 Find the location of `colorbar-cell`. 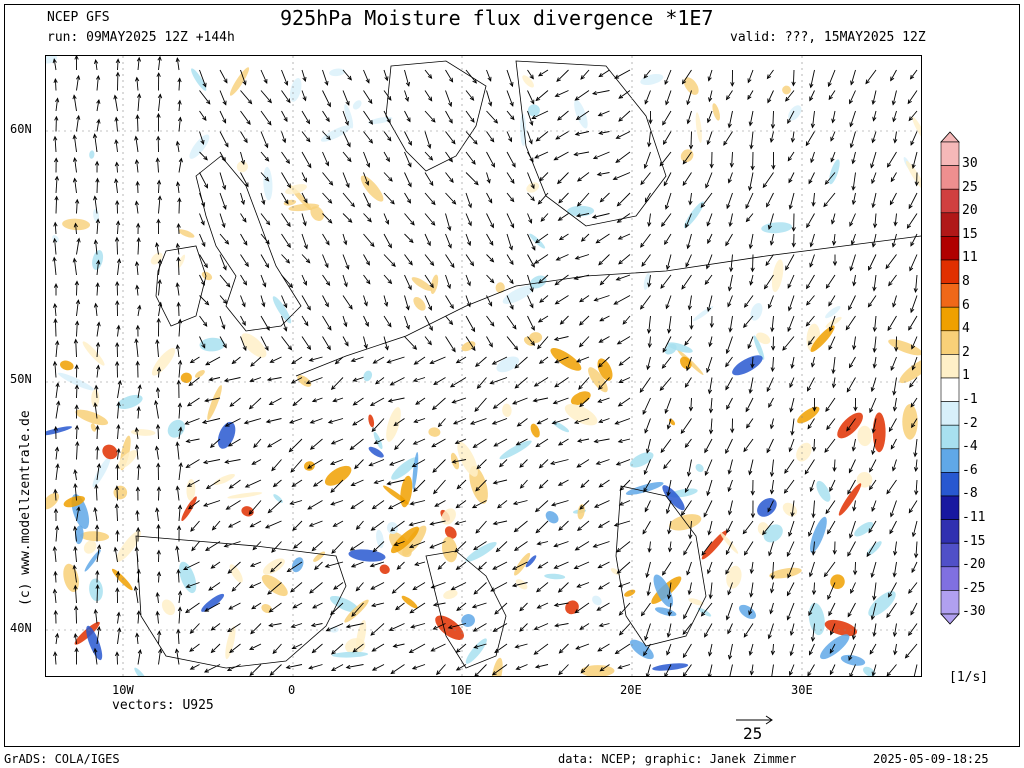

colorbar-cell is located at coordinates (950, 460).